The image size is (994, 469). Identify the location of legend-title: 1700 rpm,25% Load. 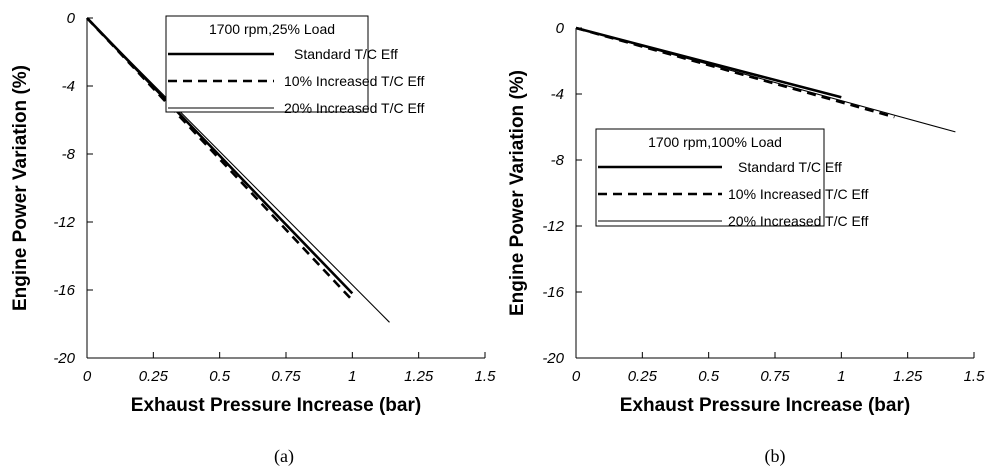
(272, 29).